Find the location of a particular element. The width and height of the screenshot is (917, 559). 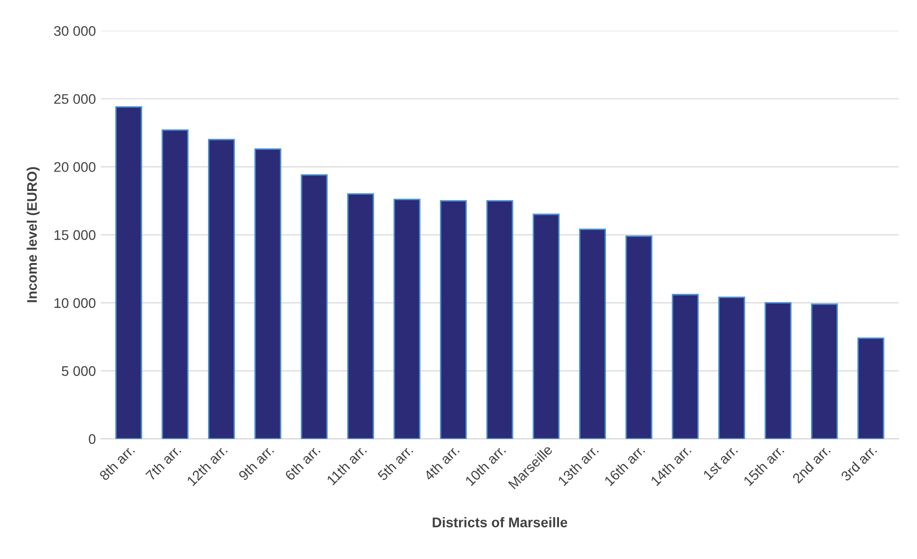

x-tick-label: 4th arr. is located at coordinates (441, 463).